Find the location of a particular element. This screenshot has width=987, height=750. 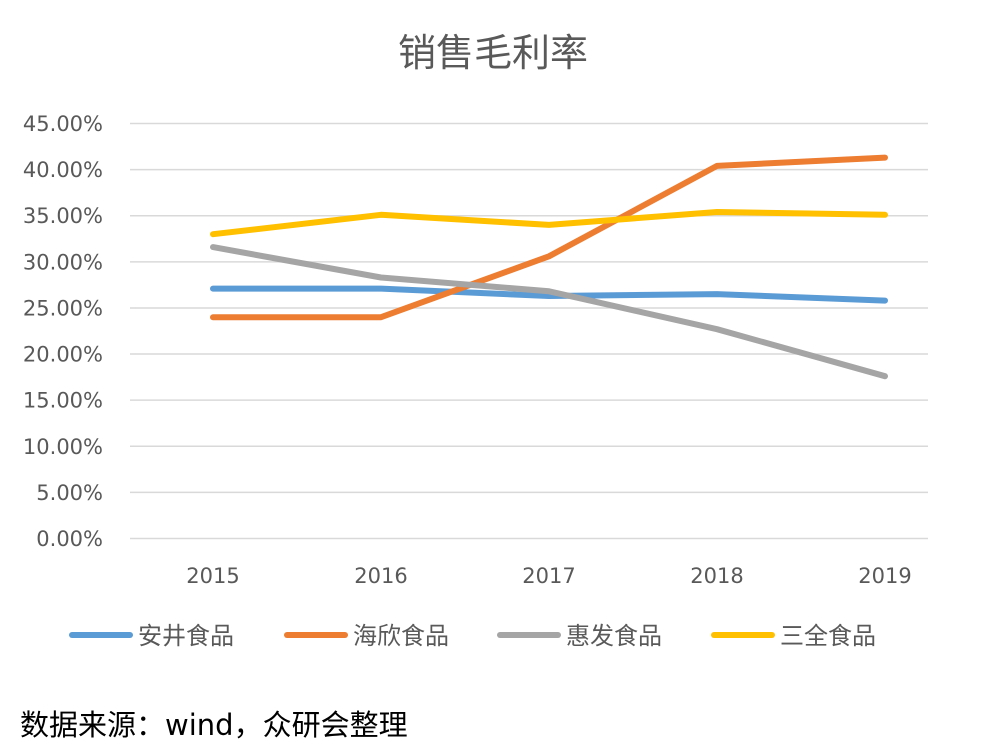

y-tick-label: 30.00% is located at coordinates (63, 262).